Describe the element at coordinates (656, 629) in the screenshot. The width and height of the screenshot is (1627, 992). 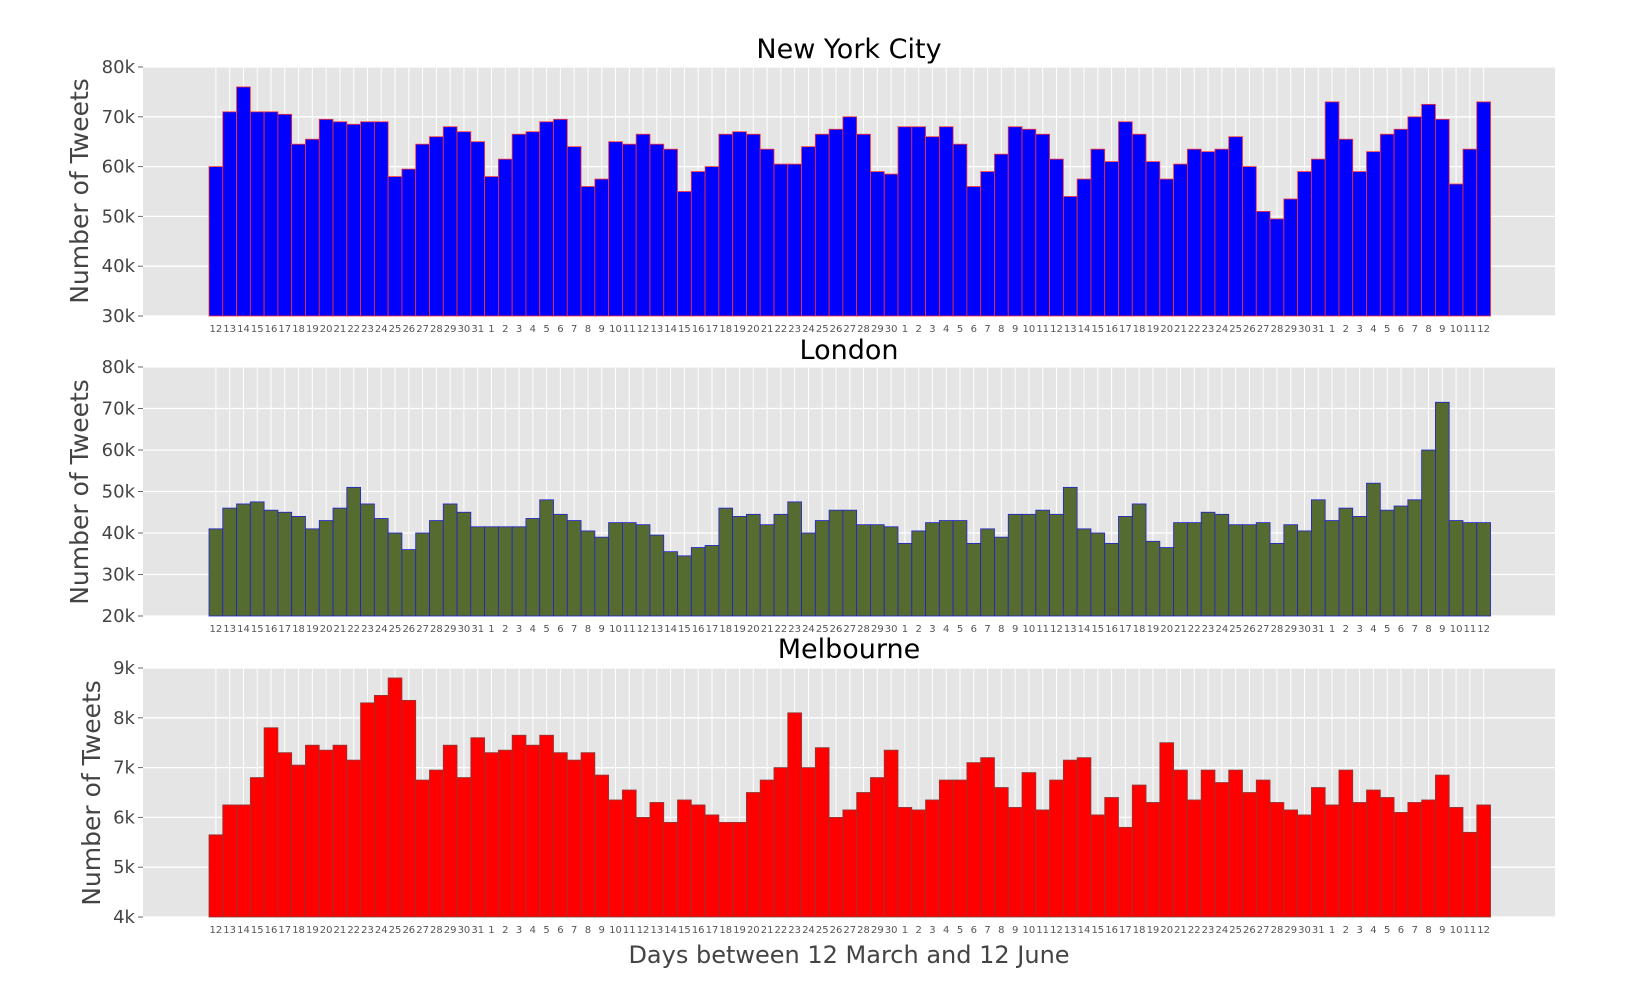
I see `x-tick-label: 13` at that location.